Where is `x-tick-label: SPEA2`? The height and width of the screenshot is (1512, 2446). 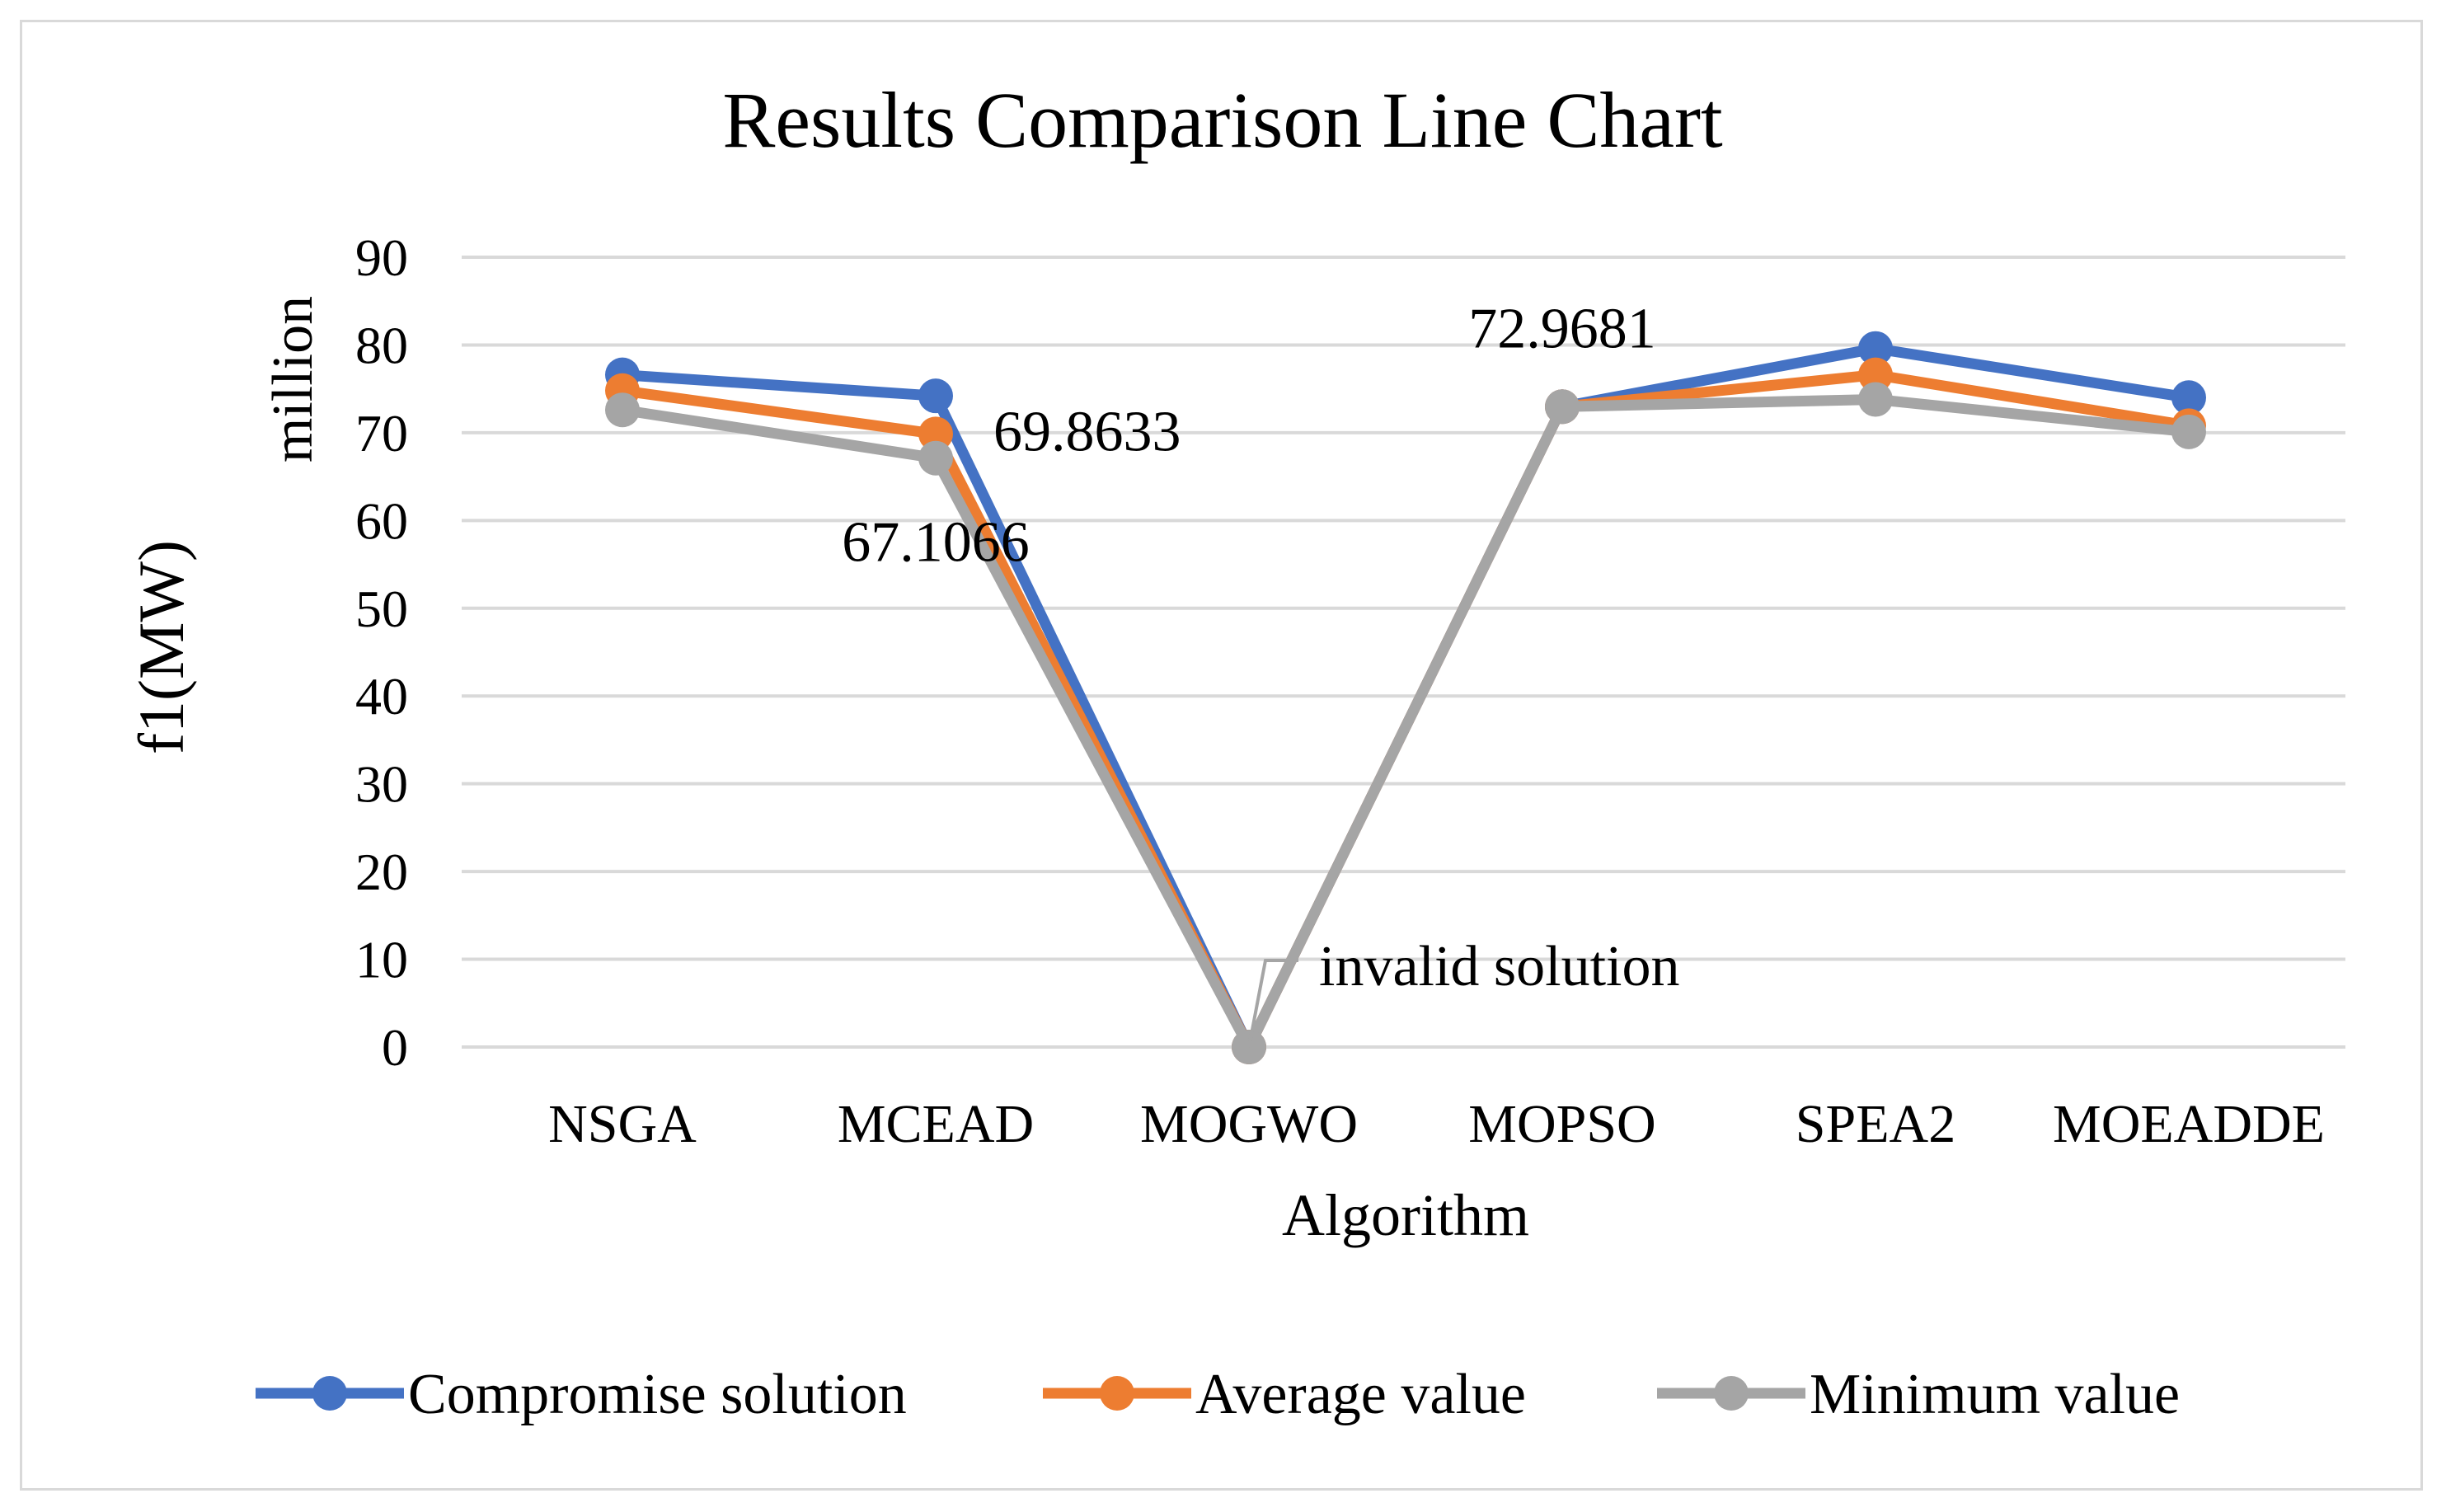 x-tick-label: SPEA2 is located at coordinates (1875, 1124).